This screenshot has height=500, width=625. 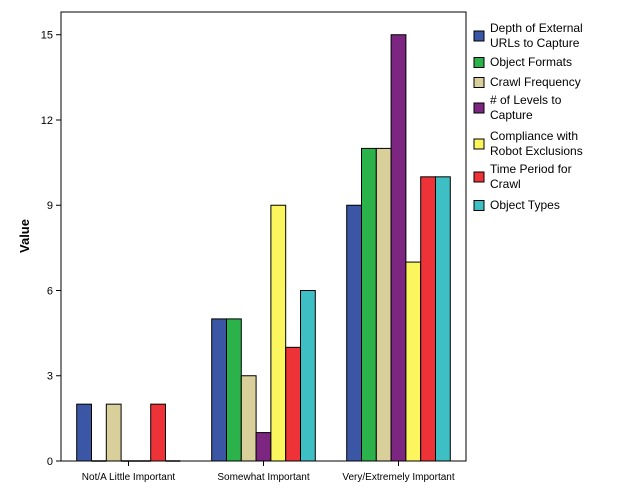 What do you see at coordinates (50, 462) in the screenshot?
I see `y-tick-label: 0` at bounding box center [50, 462].